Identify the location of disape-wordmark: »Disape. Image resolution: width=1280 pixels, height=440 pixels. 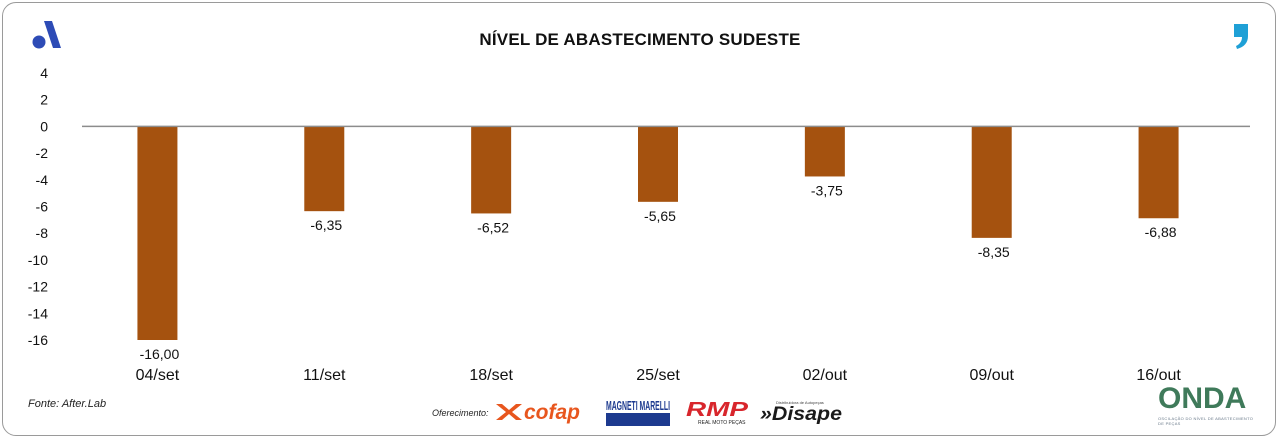
(801, 414).